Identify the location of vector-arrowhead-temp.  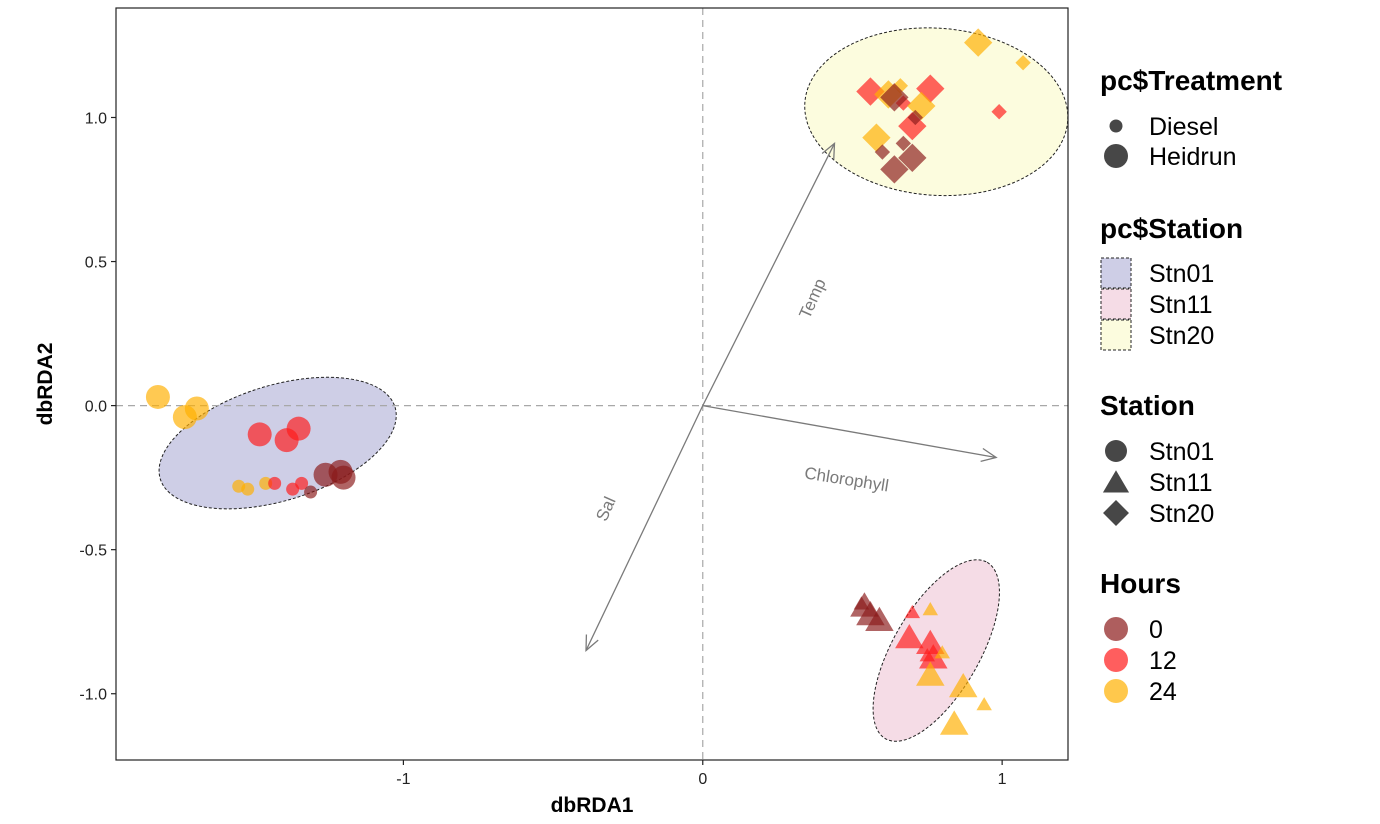
(828, 150).